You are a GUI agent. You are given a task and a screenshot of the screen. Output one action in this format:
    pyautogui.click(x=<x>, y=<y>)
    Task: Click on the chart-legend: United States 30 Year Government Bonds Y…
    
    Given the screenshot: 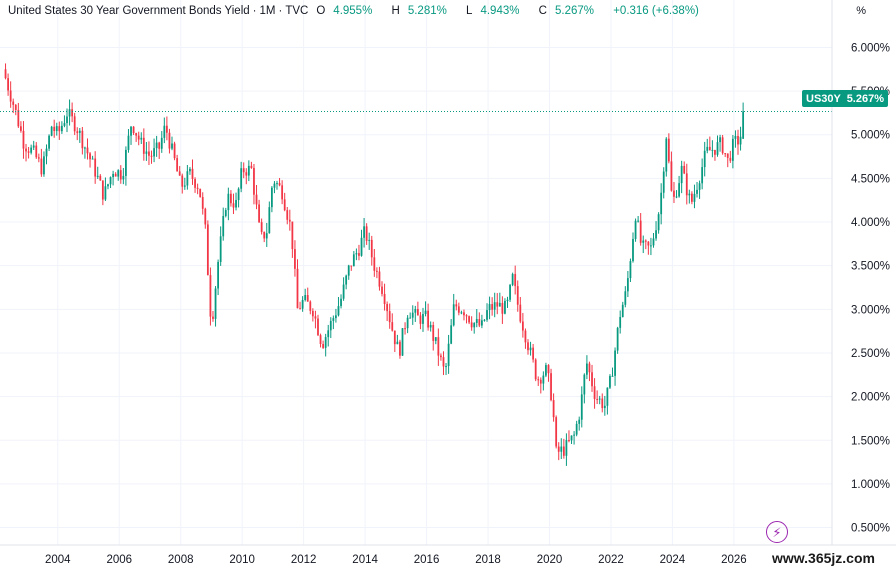 What is the action you would take?
    pyautogui.click(x=357, y=11)
    